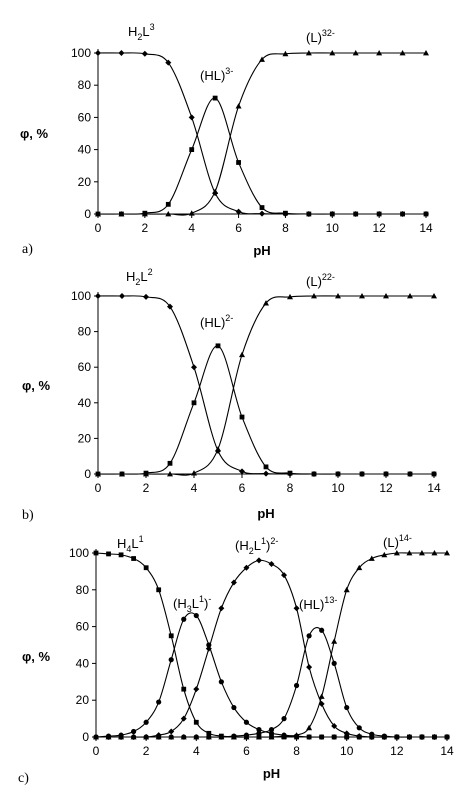 Image resolution: width=464 pixels, height=800 pixels. What do you see at coordinates (246, 751) in the screenshot?
I see `x-tick-label: 6` at bounding box center [246, 751].